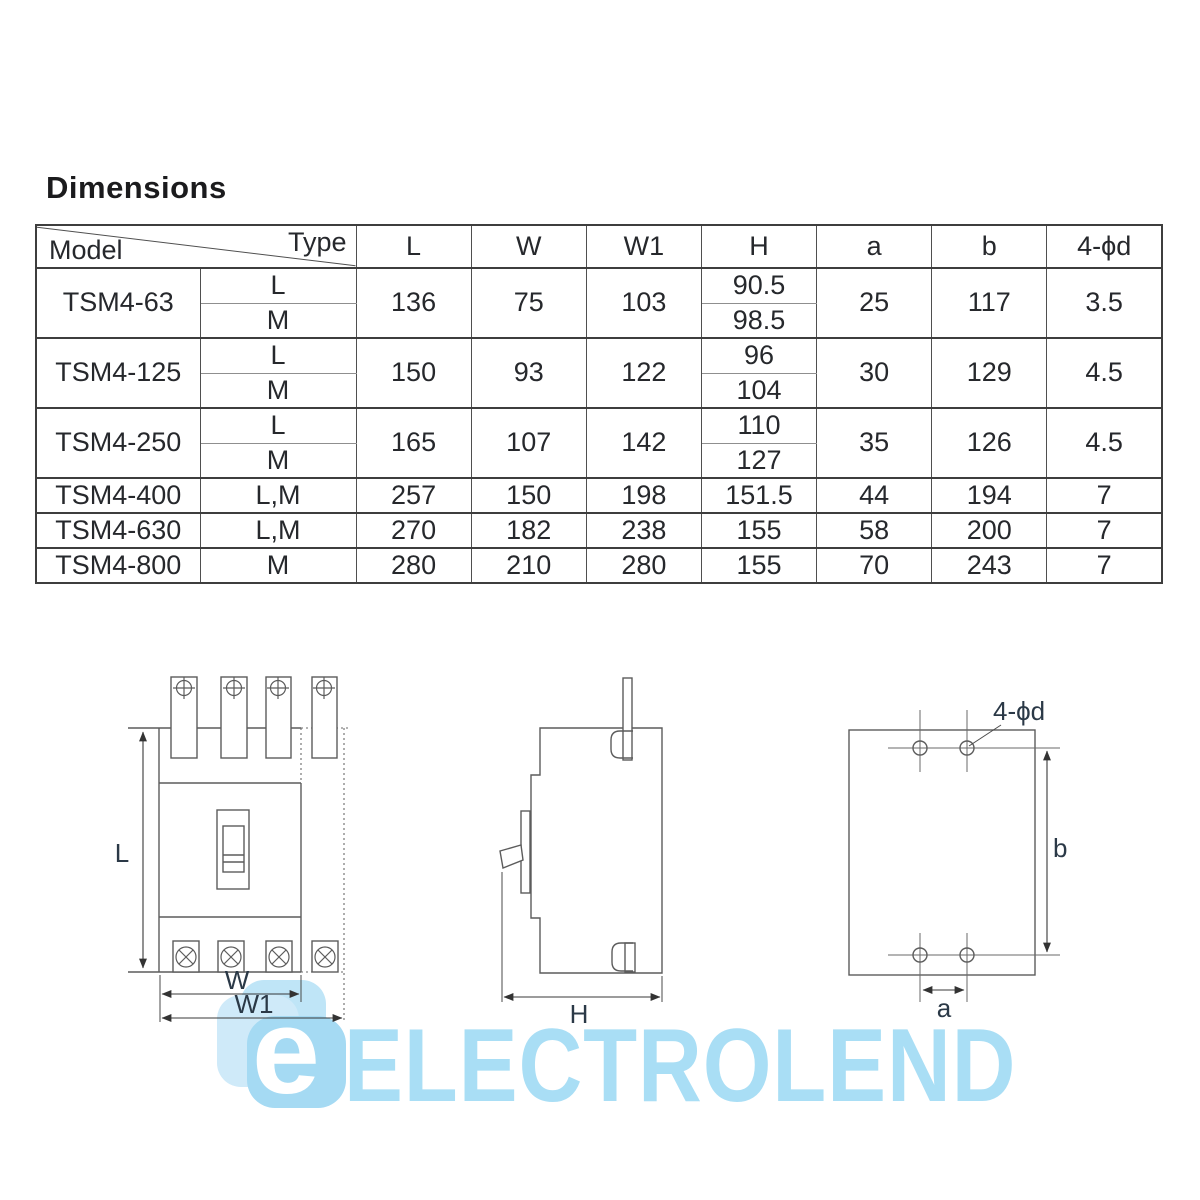  Describe the element at coordinates (254, 1004) in the screenshot. I see `front-view-label-W1: W1` at that location.